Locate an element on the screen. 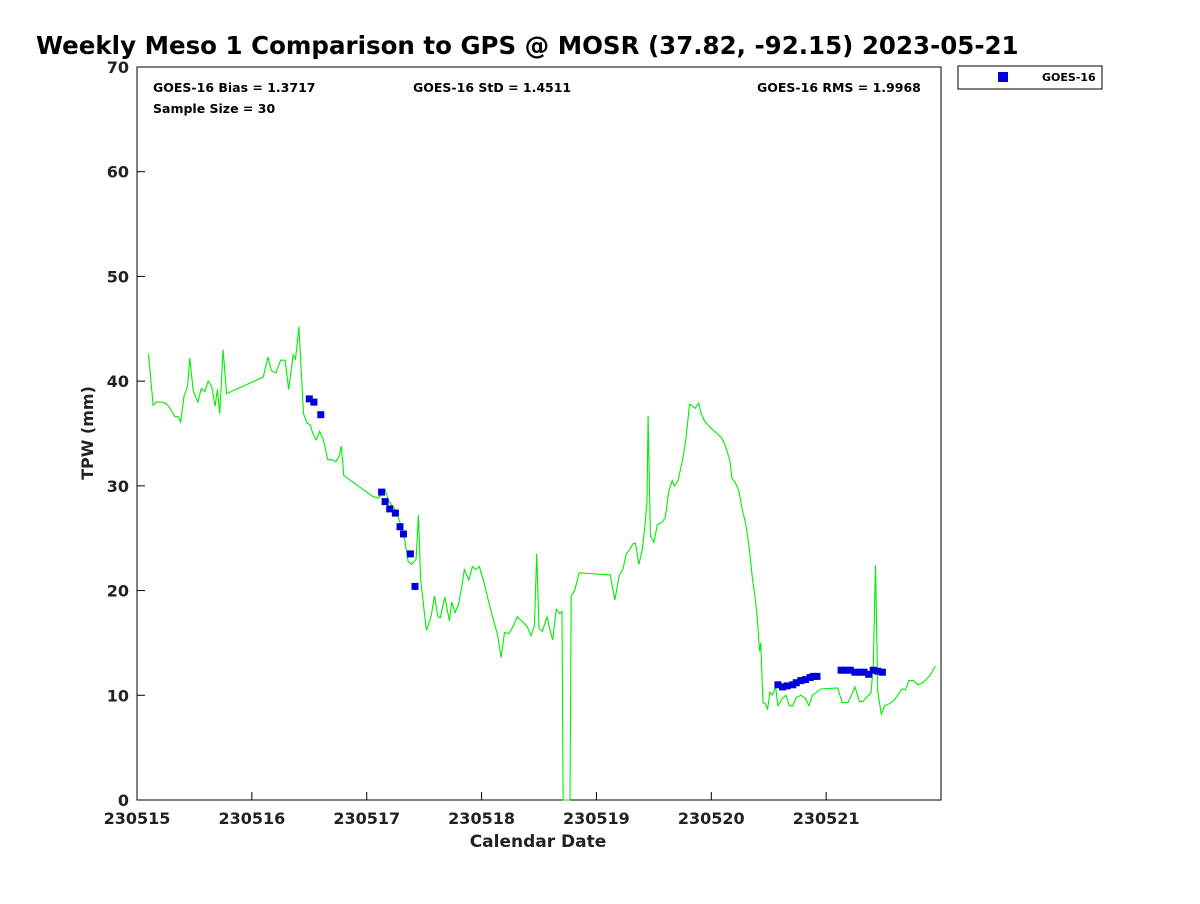 Image resolution: width=1200 pixels, height=904 pixels. x-tick-label: 230520 is located at coordinates (711, 818).